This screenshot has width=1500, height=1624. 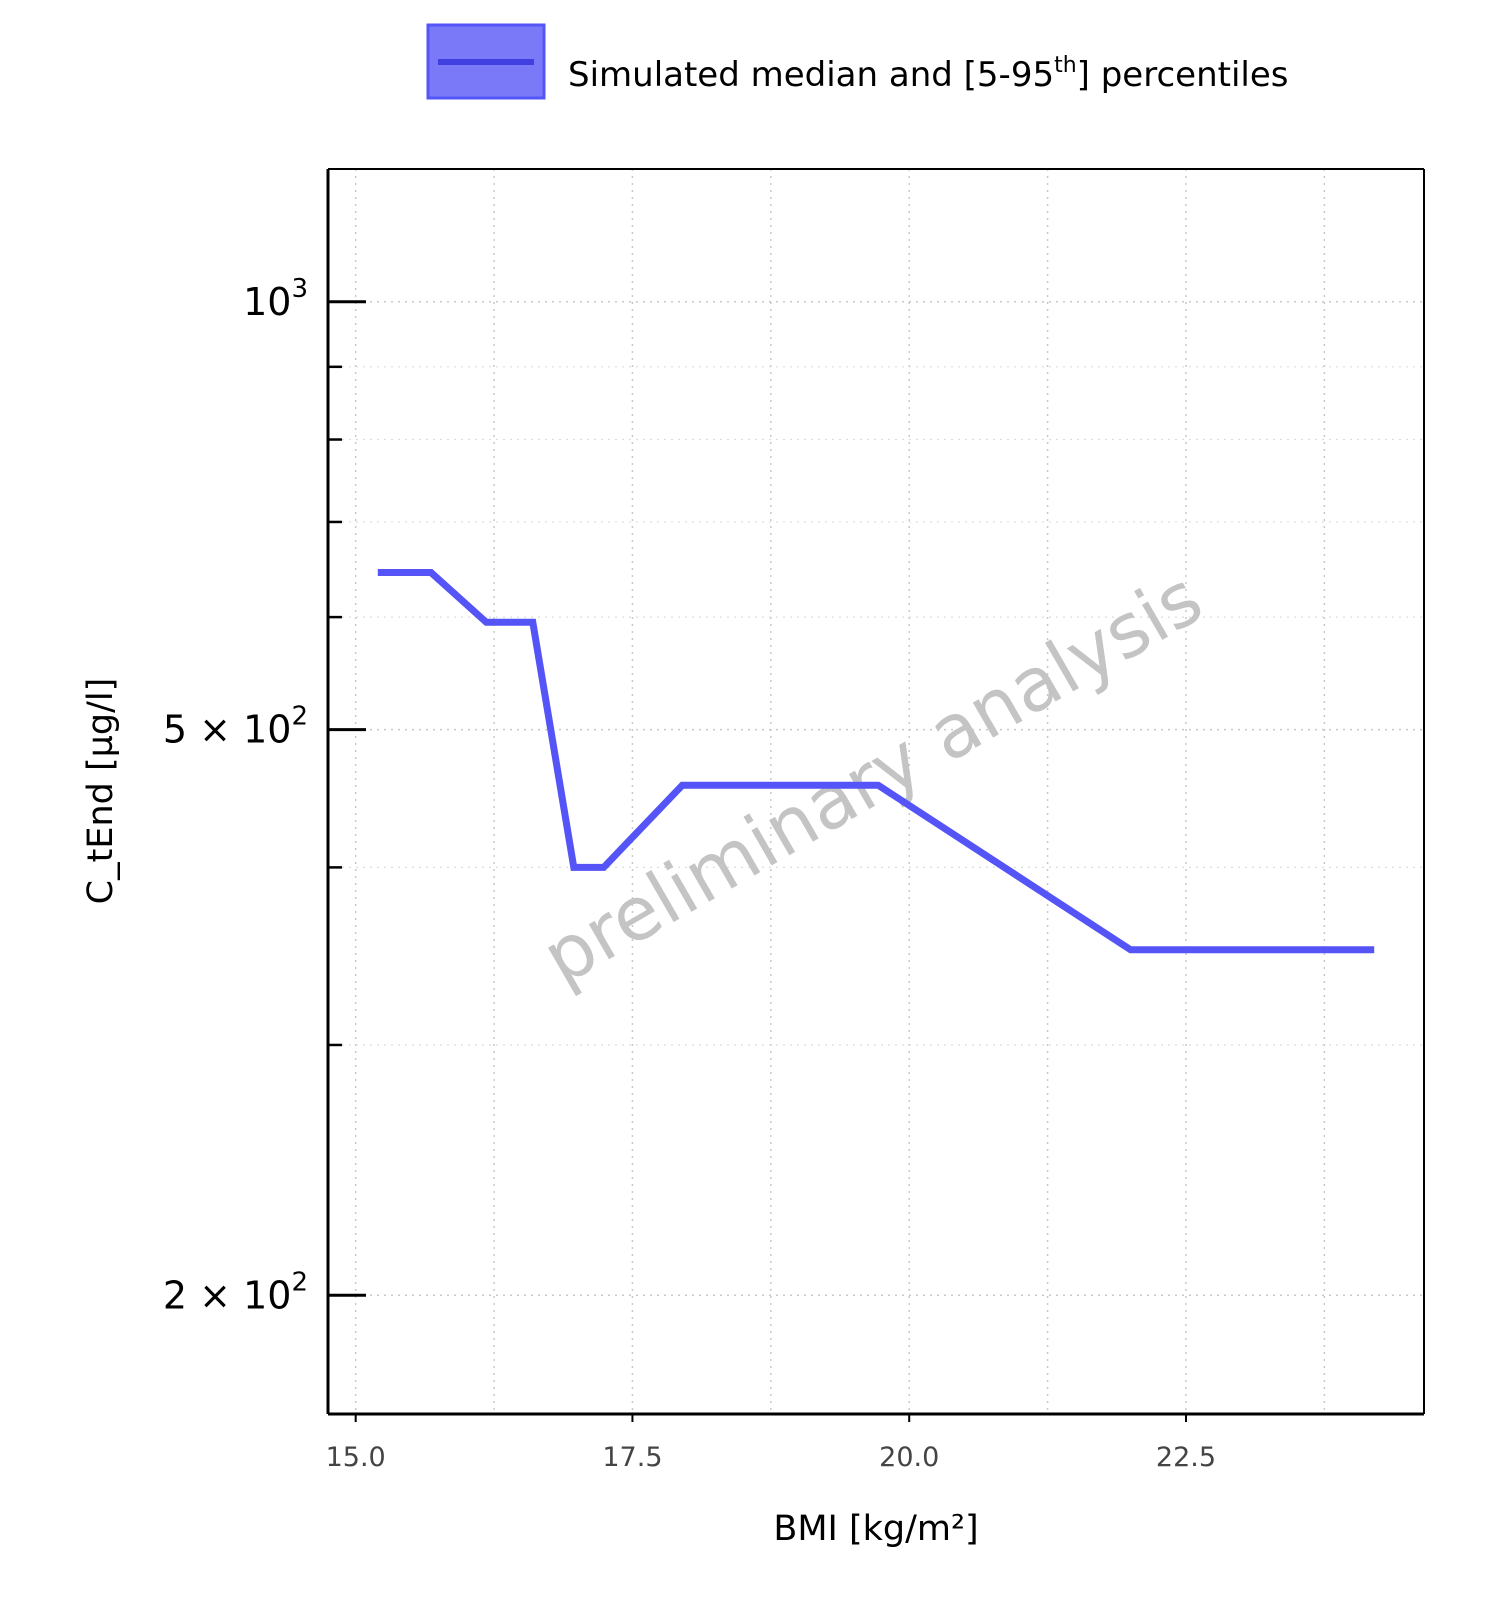 What do you see at coordinates (875, 1529) in the screenshot?
I see `x-axis-label: BMI [kg/m²]` at bounding box center [875, 1529].